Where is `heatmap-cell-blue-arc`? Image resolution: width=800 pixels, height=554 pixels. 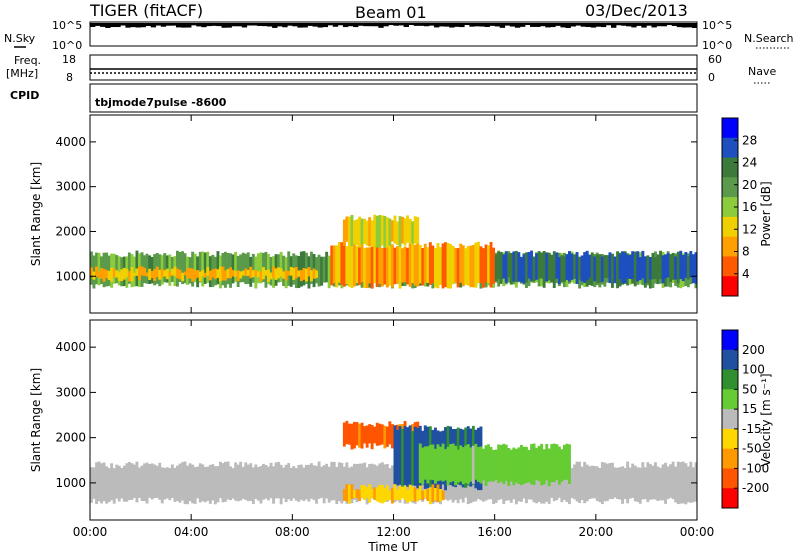
heatmap-cell-blue-arc is located at coordinates (397, 457).